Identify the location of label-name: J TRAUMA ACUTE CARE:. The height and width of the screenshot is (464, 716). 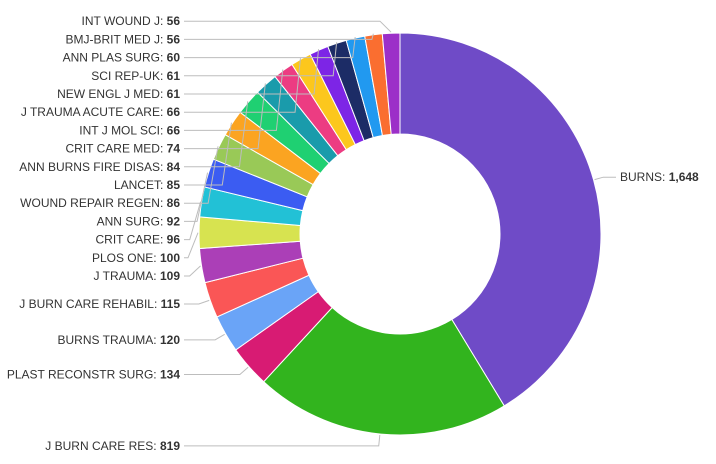
(94, 112).